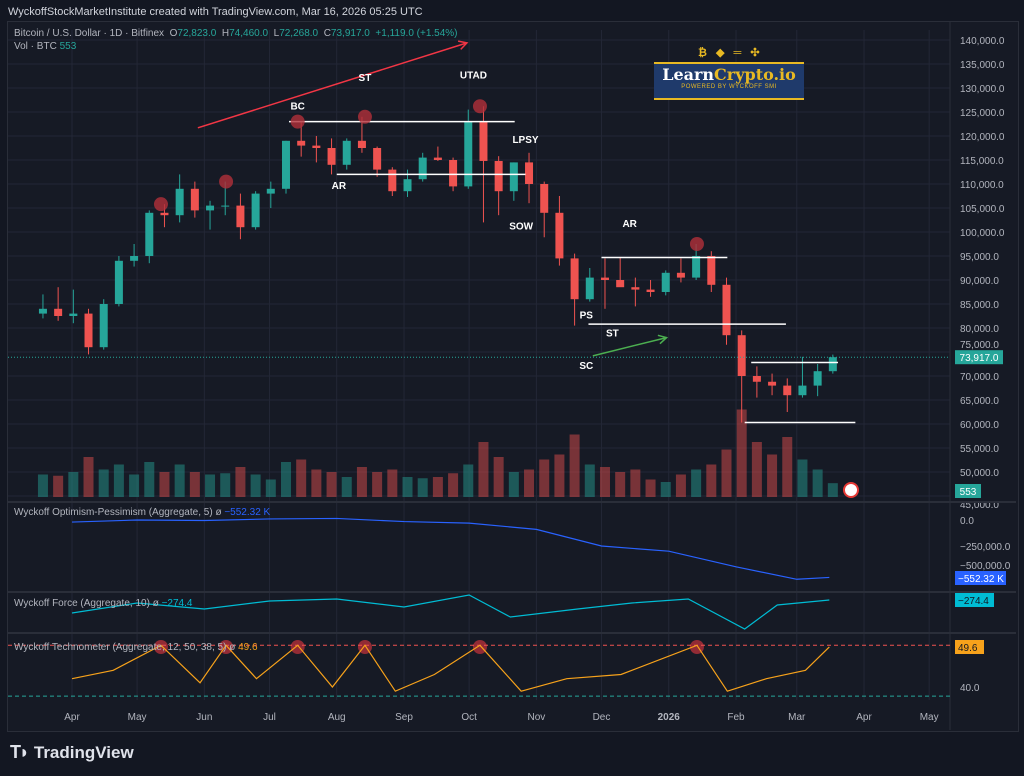 The width and height of the screenshot is (1024, 776). Describe the element at coordinates (736, 717) in the screenshot. I see `time-tick-label: Feb` at that location.